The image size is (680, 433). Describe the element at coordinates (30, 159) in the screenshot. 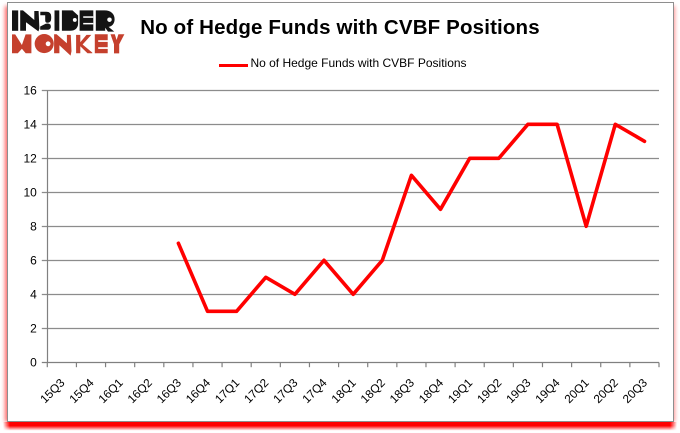

I see `svg-text: 12` at that location.